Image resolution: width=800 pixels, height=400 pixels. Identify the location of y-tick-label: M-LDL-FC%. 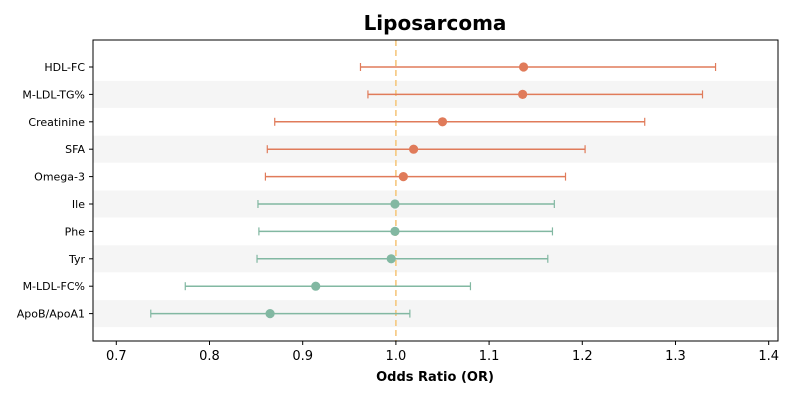
(54, 286).